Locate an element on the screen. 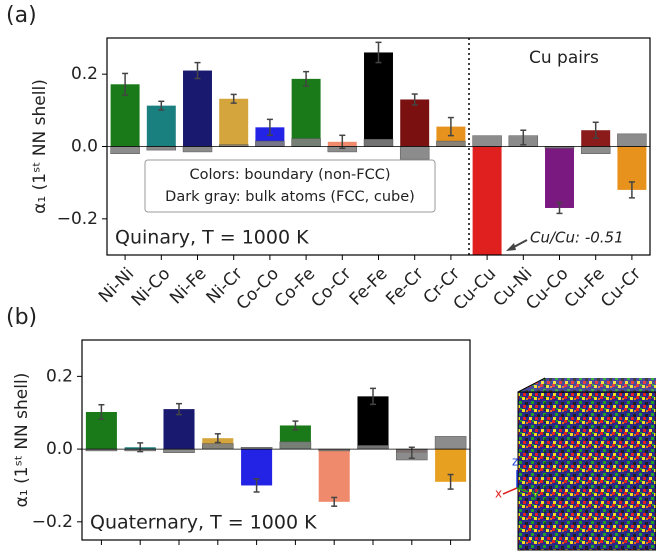 The height and width of the screenshot is (558, 656). x-tick-label: Fe-Cr is located at coordinates (404, 286).